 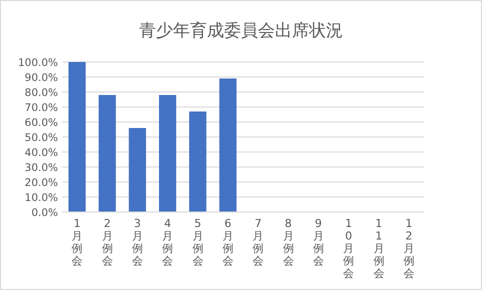 What do you see at coordinates (168, 242) in the screenshot?
I see `x-tick-label: 4月例会` at bounding box center [168, 242].